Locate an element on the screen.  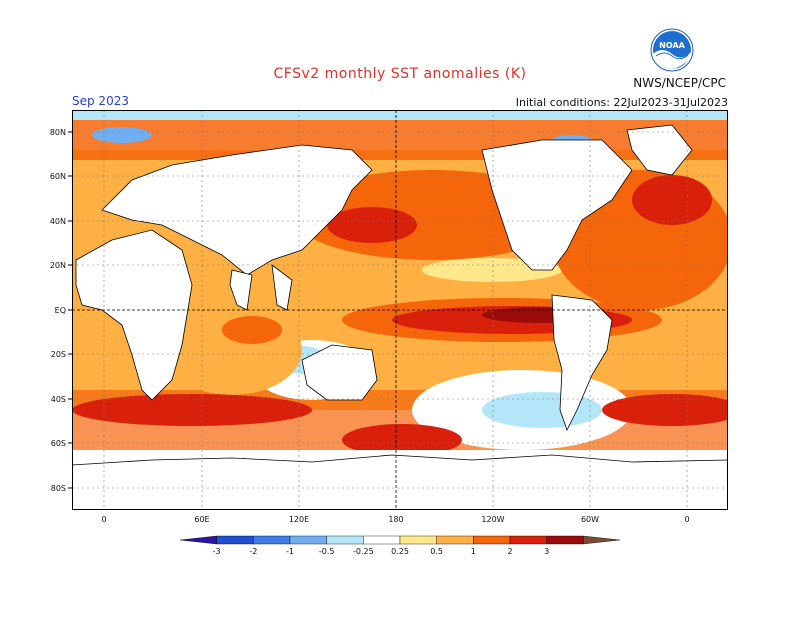
colorbar-tick-label: -2 is located at coordinates (253, 551).